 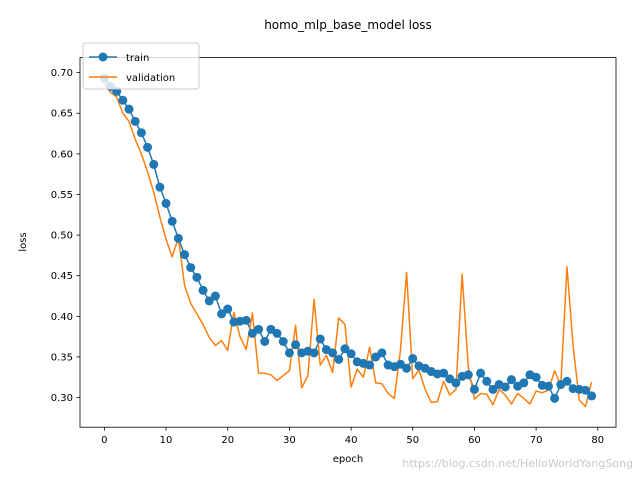 I want to click on watermark-text: https://blog.csdn.net/HelloWorldYangSong, so click(x=517, y=463).